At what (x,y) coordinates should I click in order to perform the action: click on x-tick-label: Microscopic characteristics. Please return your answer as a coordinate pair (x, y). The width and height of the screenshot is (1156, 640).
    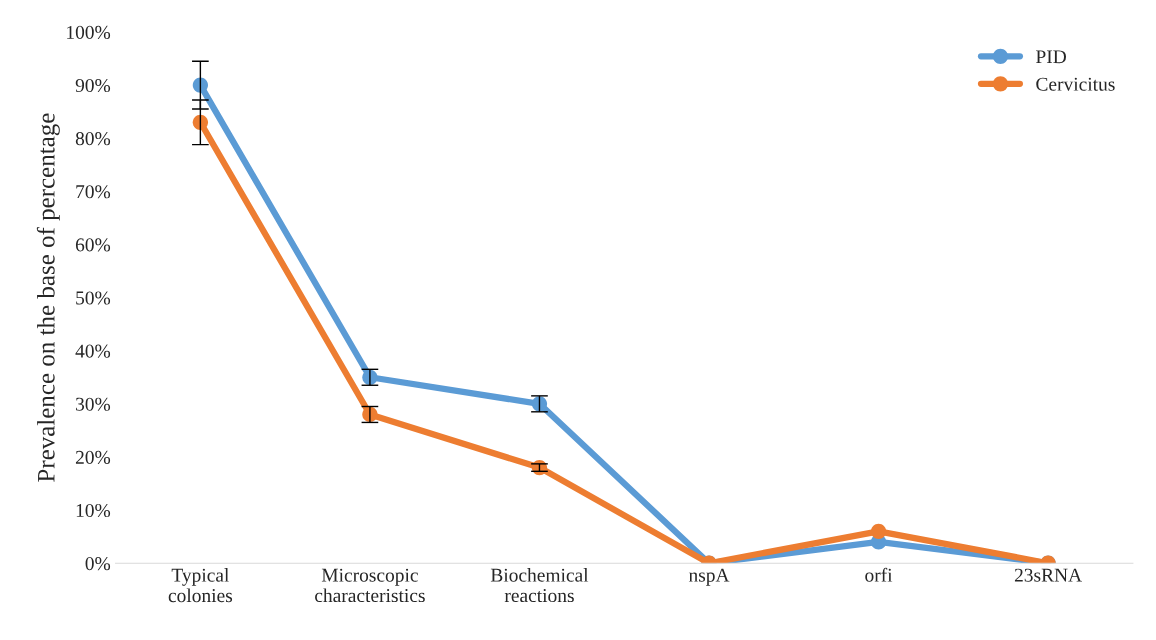
    Looking at the image, I should click on (370, 585).